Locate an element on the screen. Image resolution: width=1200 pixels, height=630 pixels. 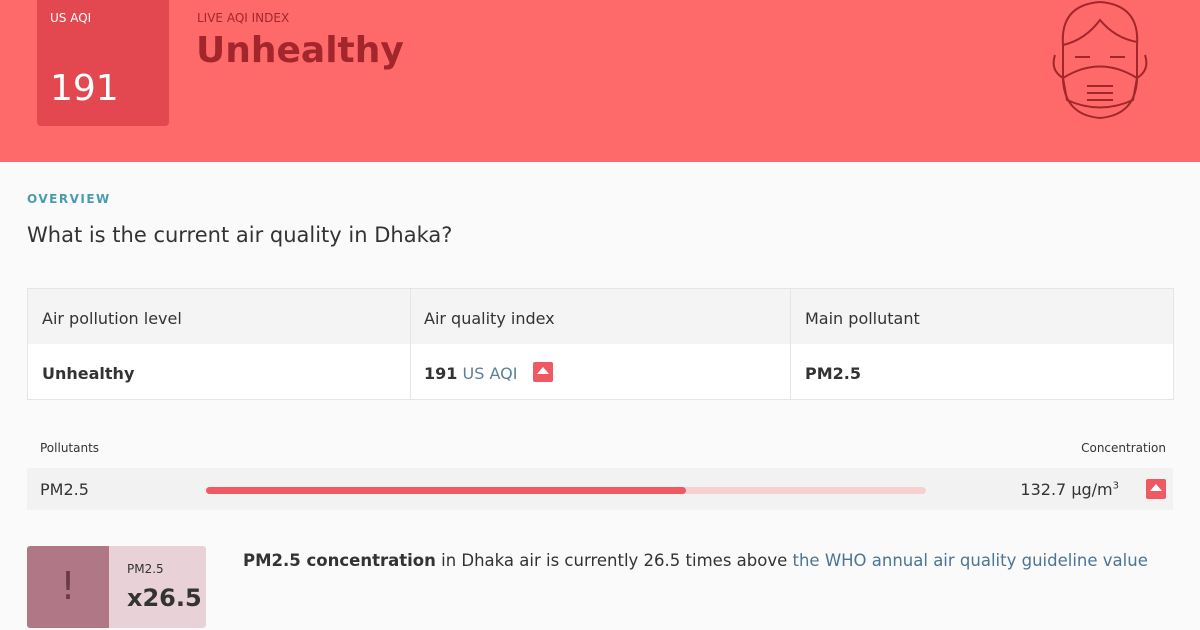
pollutant-cell: PM2.5 is located at coordinates (833, 373).